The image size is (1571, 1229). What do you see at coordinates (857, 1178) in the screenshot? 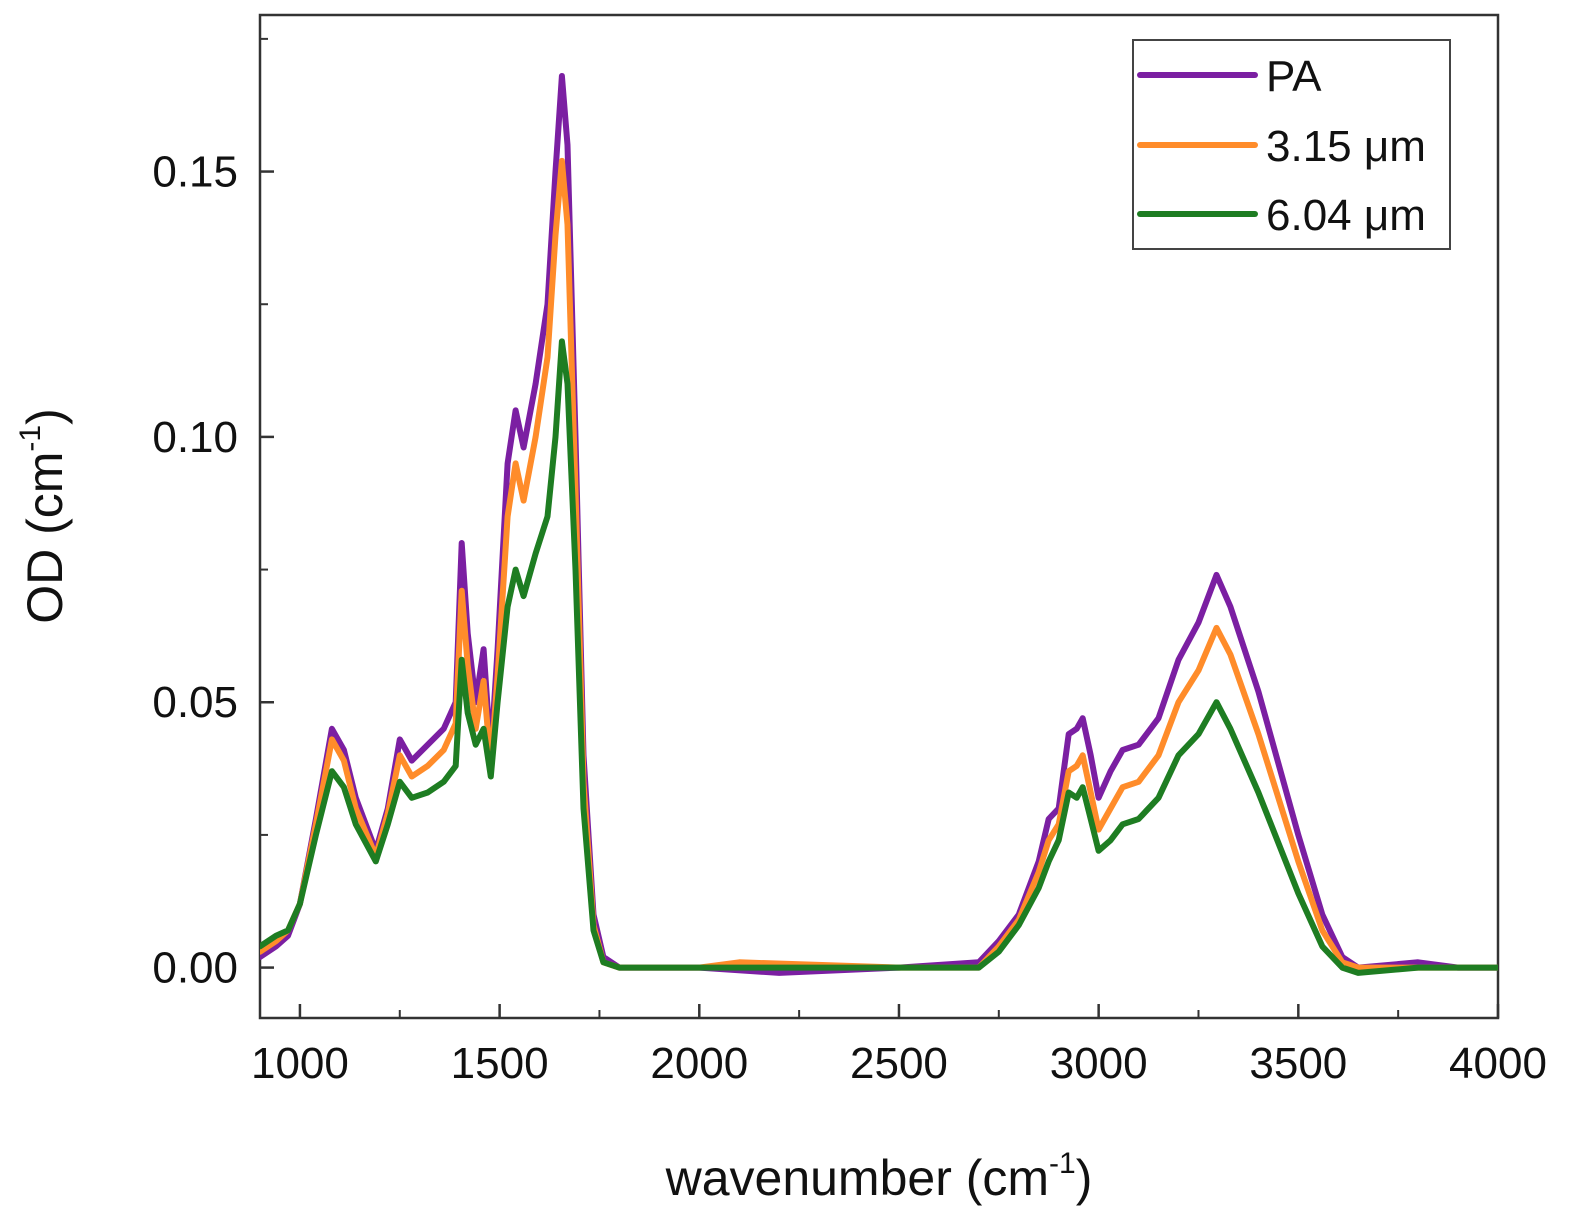
I see `x-axis-title-main: wavenumber (cm` at bounding box center [857, 1178].